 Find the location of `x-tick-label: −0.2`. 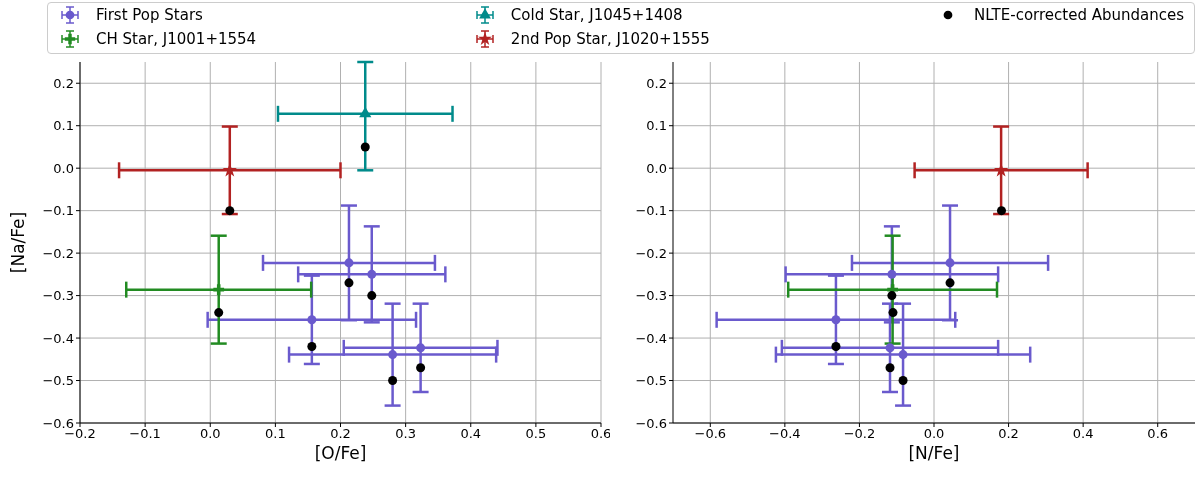

x-tick-label: −0.2 is located at coordinates (859, 434).